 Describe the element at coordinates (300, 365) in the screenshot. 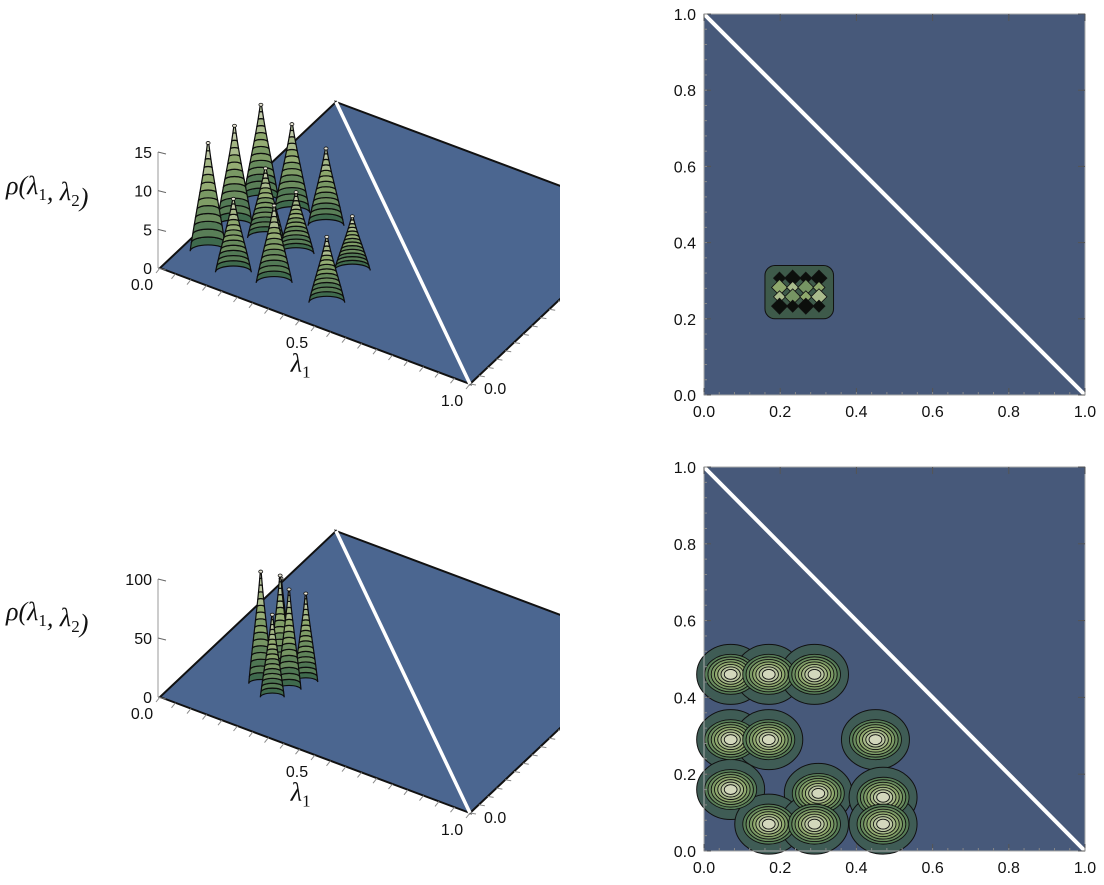

I see `x-axis-label: λ1` at that location.